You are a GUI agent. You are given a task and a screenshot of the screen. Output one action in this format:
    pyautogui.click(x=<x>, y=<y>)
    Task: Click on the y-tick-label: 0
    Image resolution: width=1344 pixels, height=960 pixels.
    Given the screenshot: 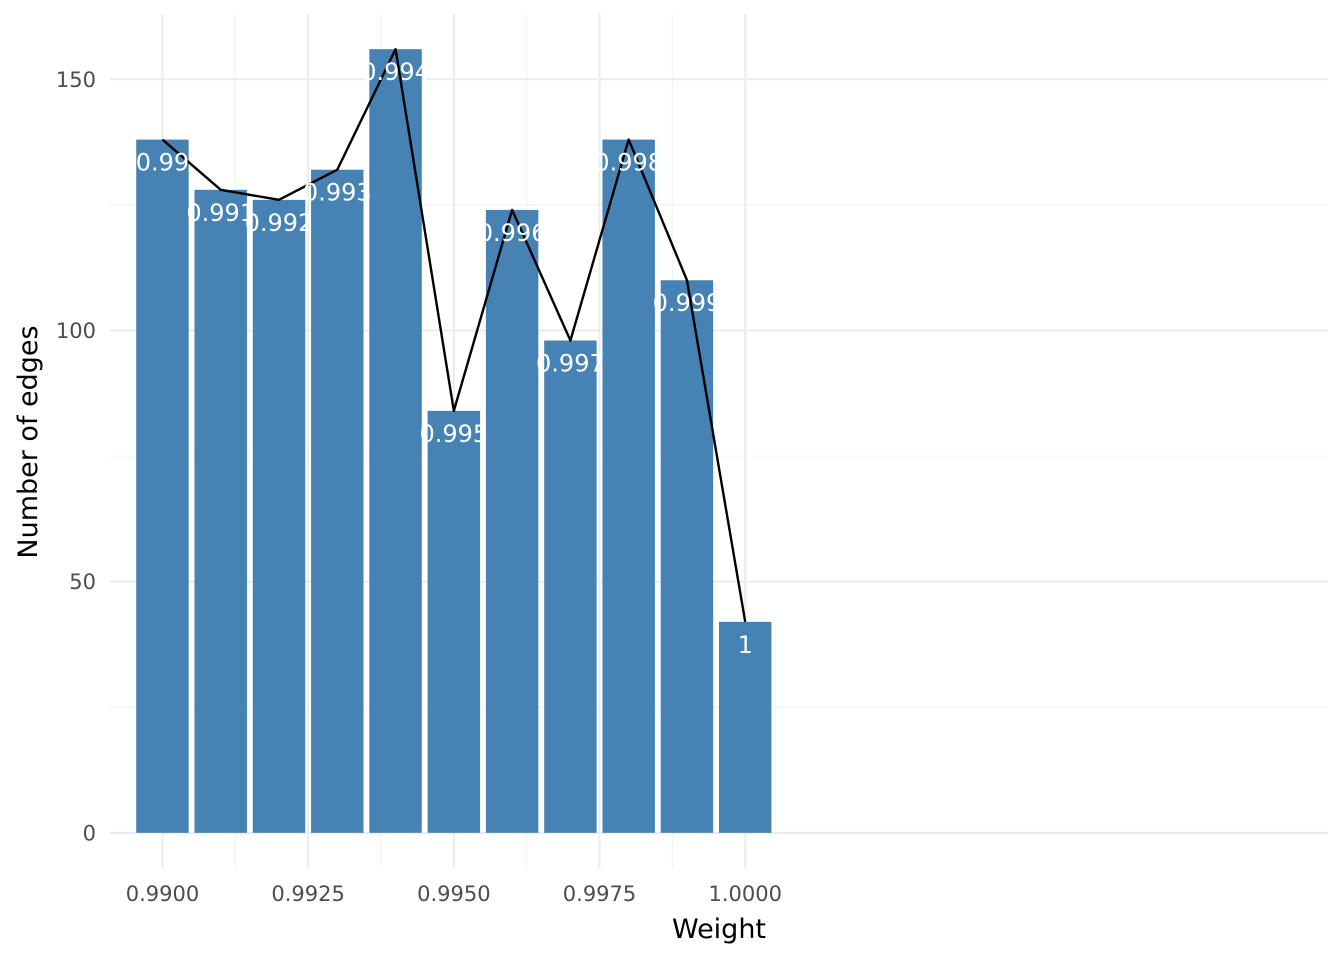 What is the action you would take?
    pyautogui.click(x=89, y=833)
    